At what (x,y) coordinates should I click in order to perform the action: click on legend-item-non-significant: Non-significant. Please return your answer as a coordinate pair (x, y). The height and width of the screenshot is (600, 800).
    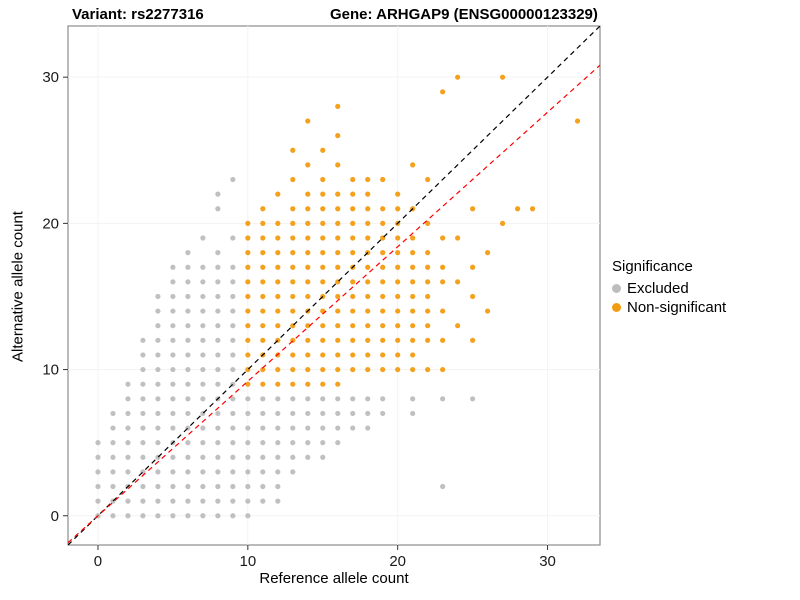
    Looking at the image, I should click on (669, 307).